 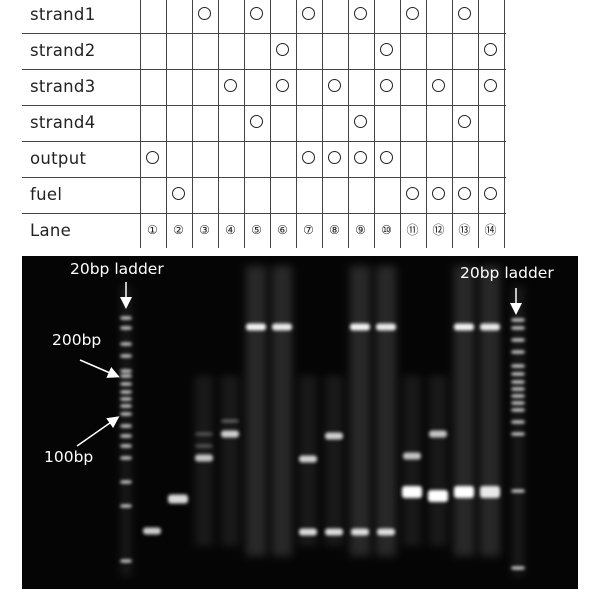 I want to click on row-label: output, so click(x=58, y=158).